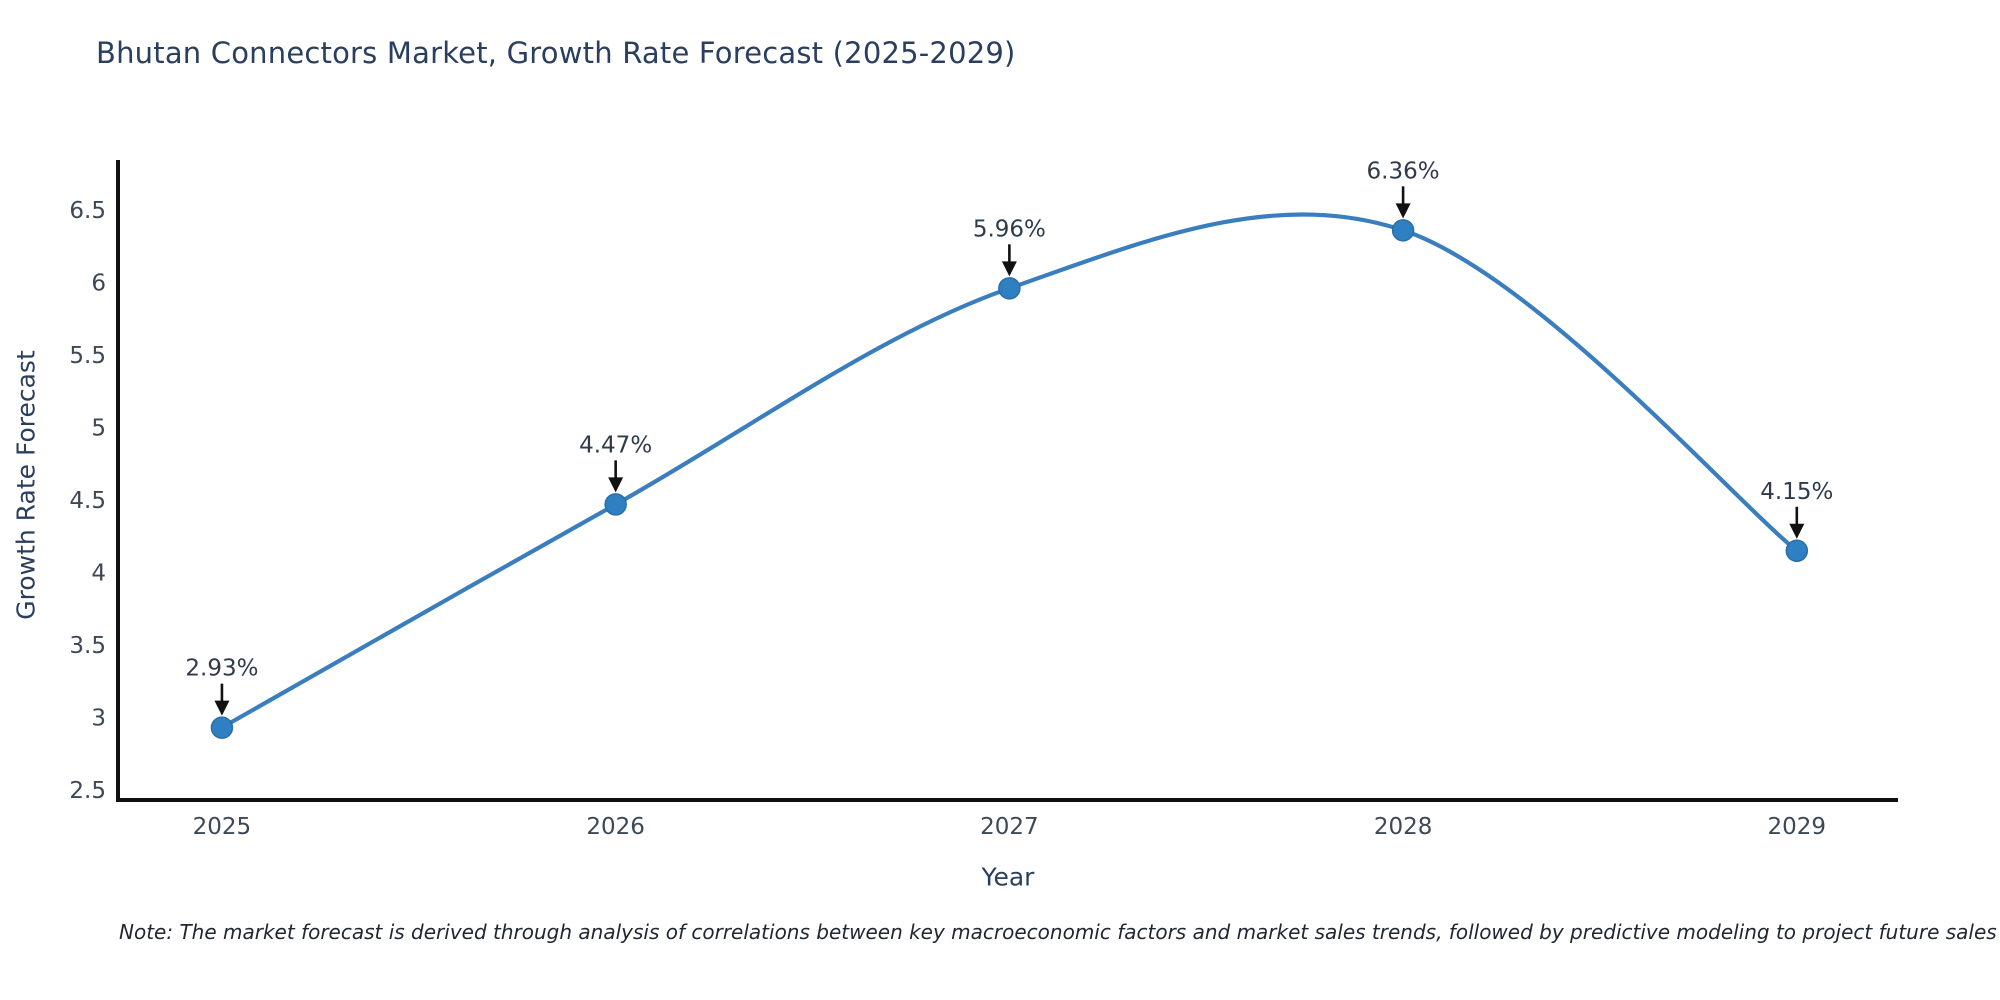  What do you see at coordinates (87, 211) in the screenshot?
I see `y-tick-label-6.5: 6.5` at bounding box center [87, 211].